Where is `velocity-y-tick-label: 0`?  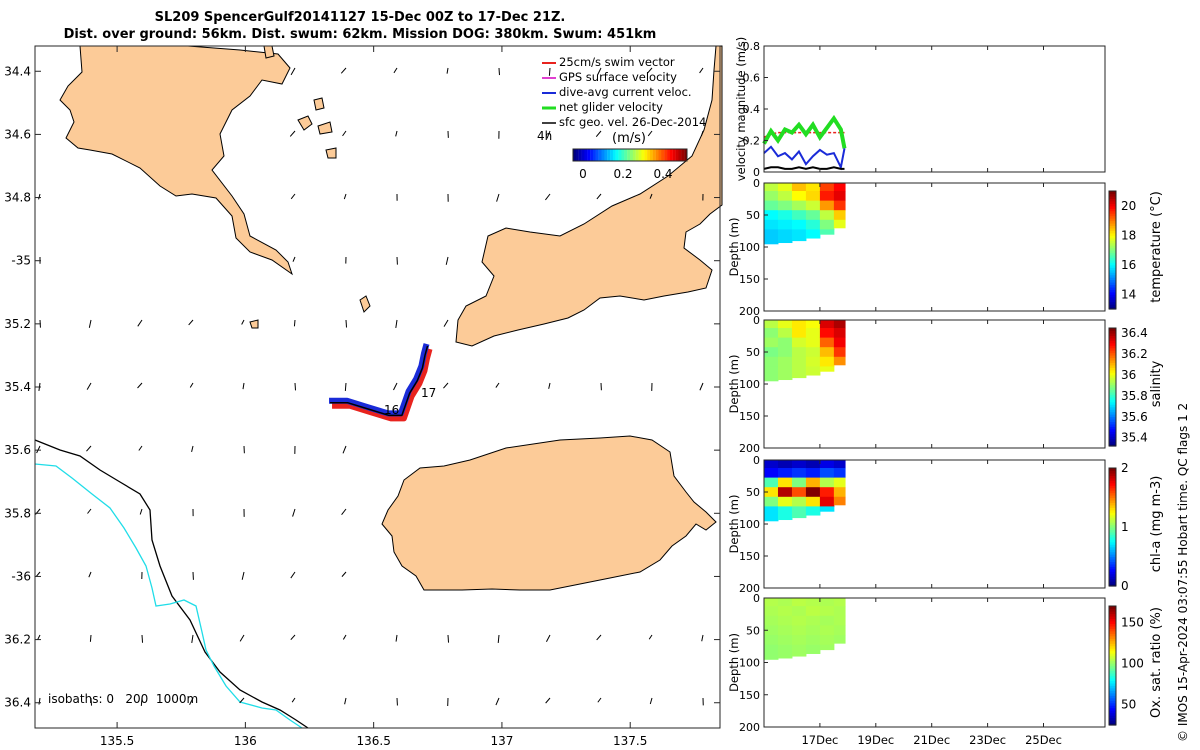
velocity-y-tick-label: 0 is located at coordinates (756, 172).